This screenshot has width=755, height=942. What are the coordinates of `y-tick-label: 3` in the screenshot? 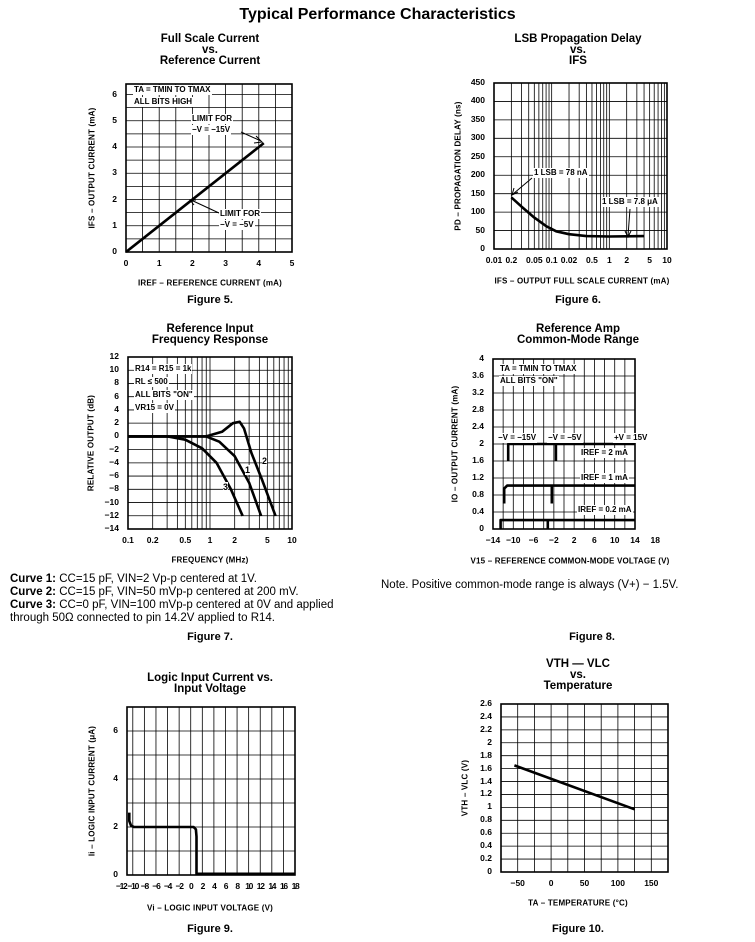 It's located at (114, 172).